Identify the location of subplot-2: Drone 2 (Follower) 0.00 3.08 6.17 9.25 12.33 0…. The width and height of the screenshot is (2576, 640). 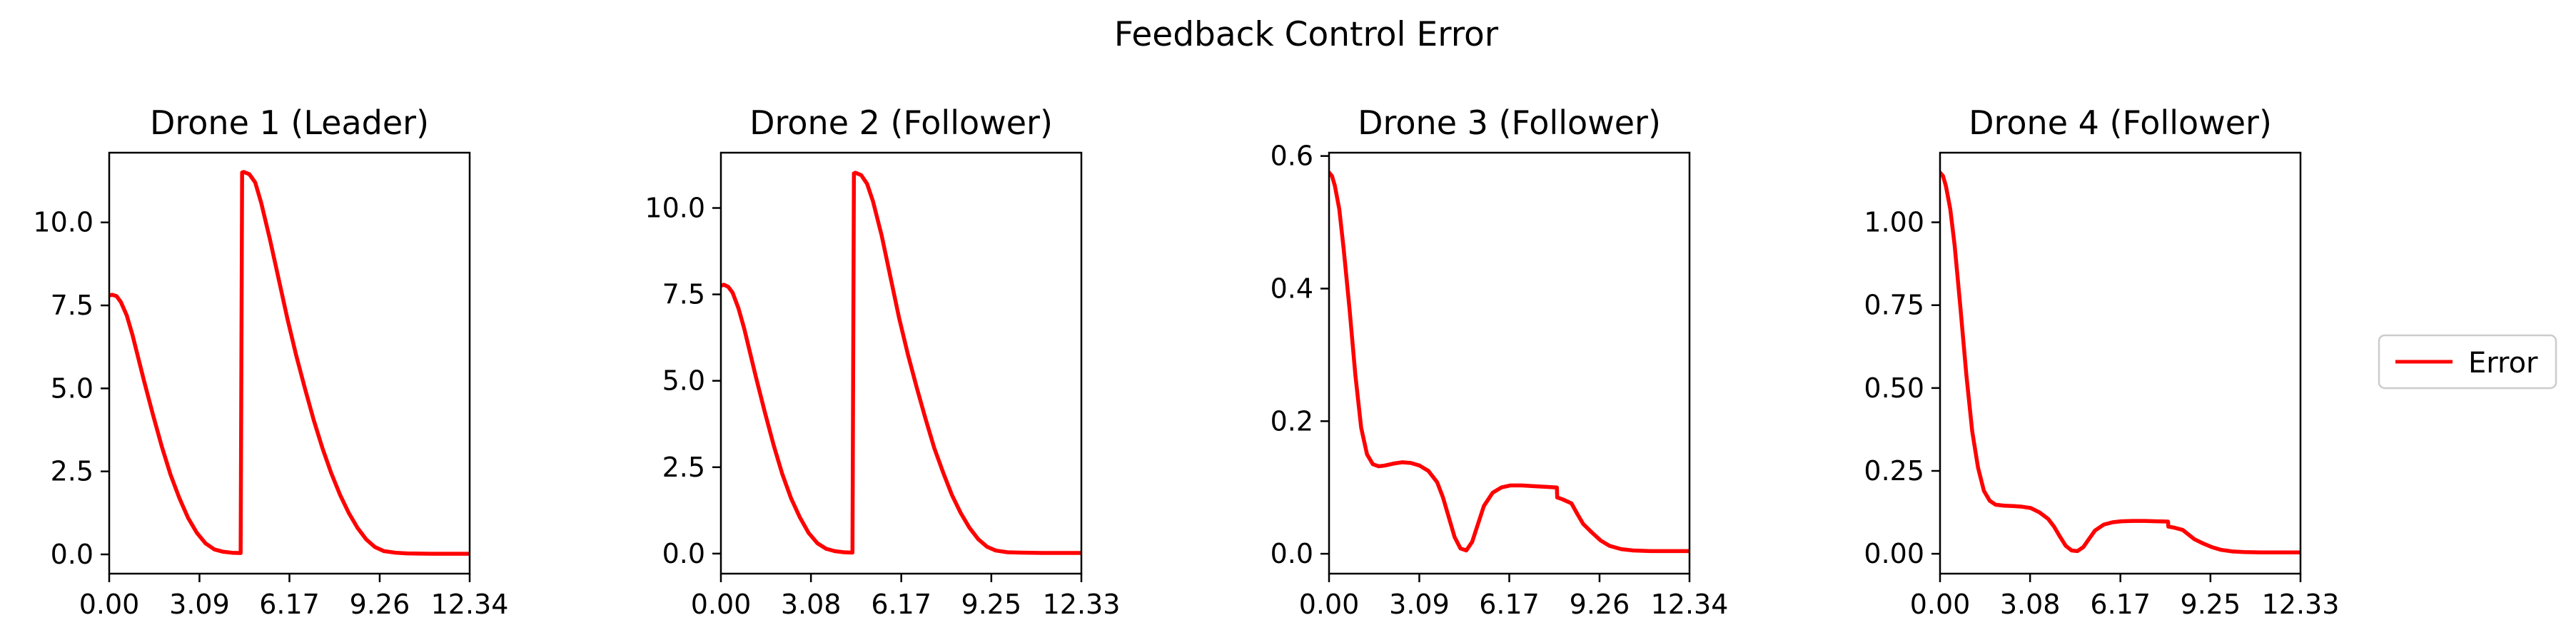
(882, 361).